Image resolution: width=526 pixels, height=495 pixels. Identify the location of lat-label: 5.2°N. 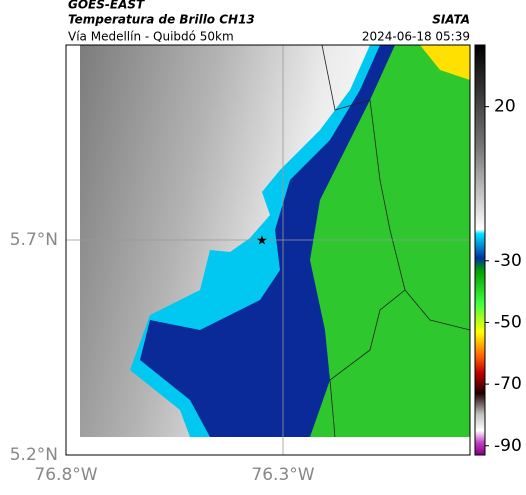
(34, 455).